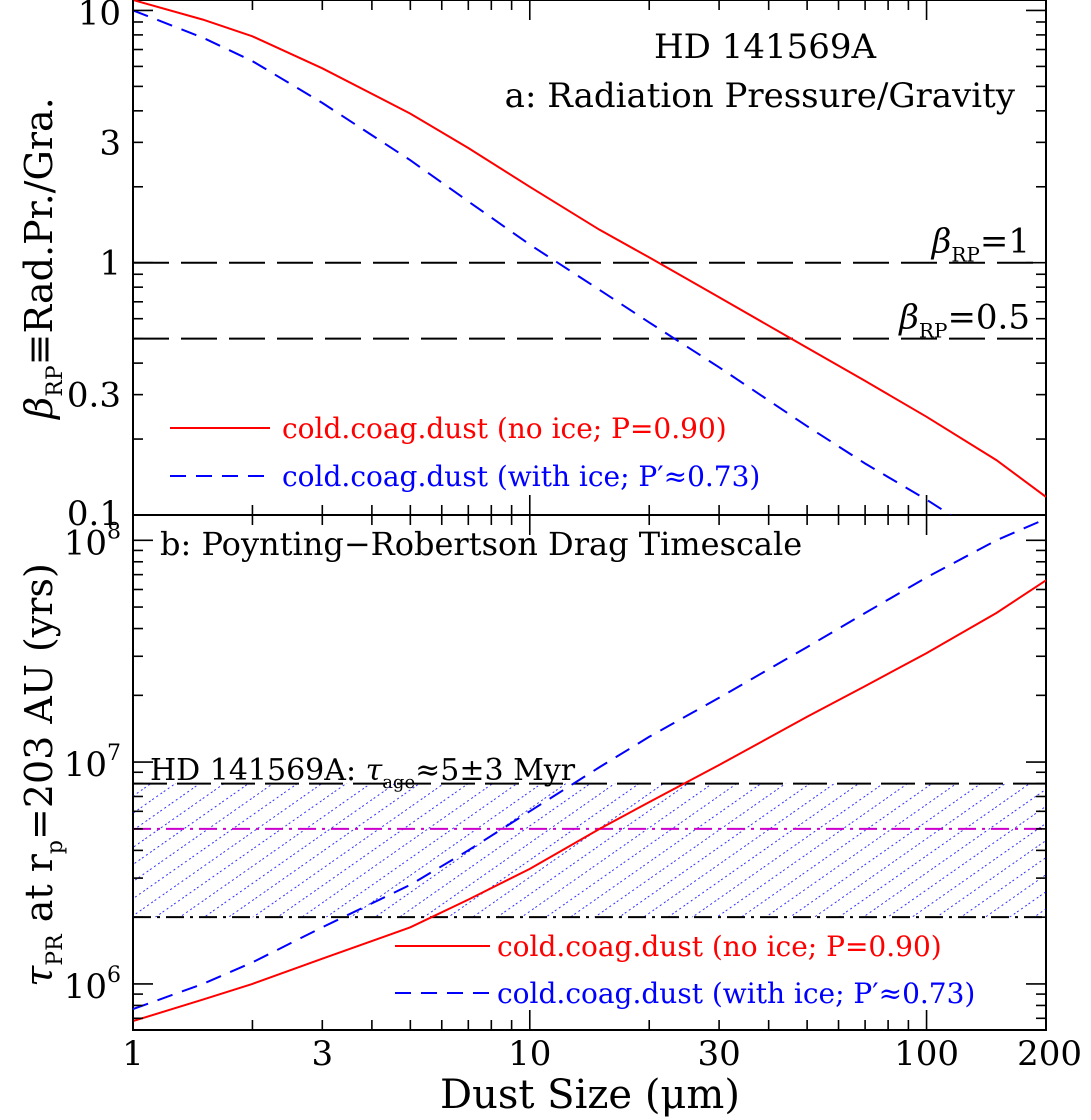 The width and height of the screenshot is (1091, 1120). What do you see at coordinates (92, 763) in the screenshot?
I see `y-tick-label: 10⁷` at bounding box center [92, 763].